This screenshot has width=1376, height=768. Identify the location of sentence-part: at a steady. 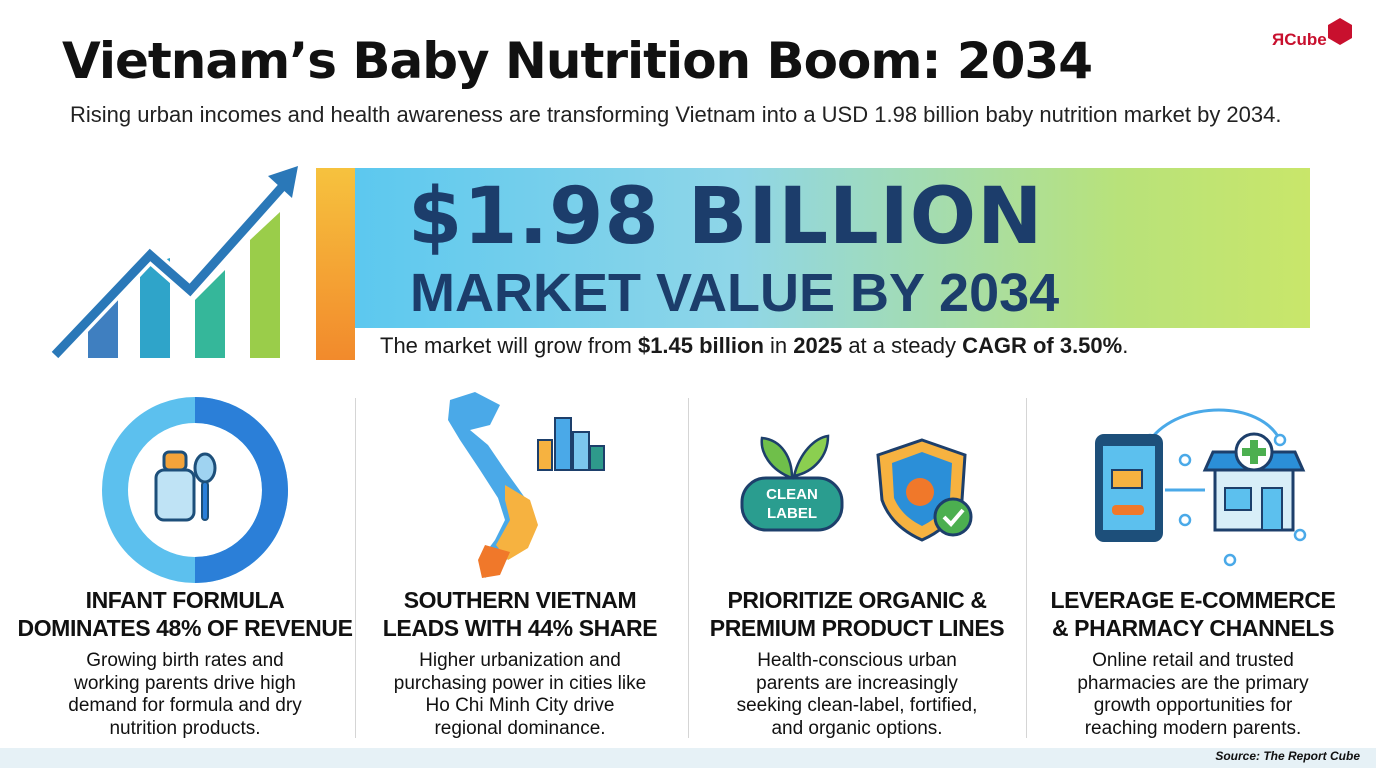
(902, 345).